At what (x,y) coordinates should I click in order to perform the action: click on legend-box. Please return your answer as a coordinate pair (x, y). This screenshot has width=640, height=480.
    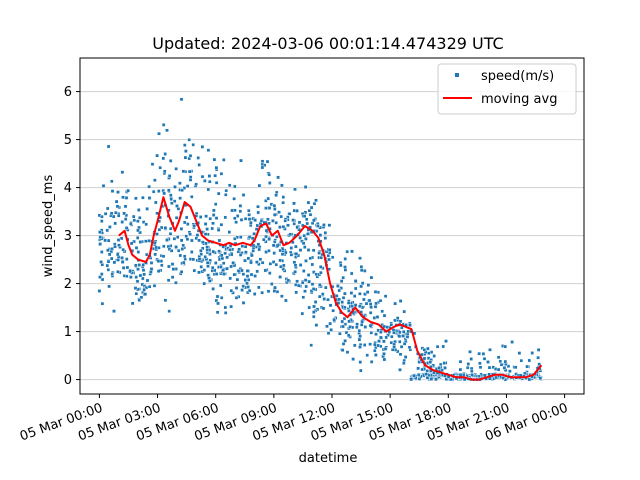
    Looking at the image, I should click on (507, 89).